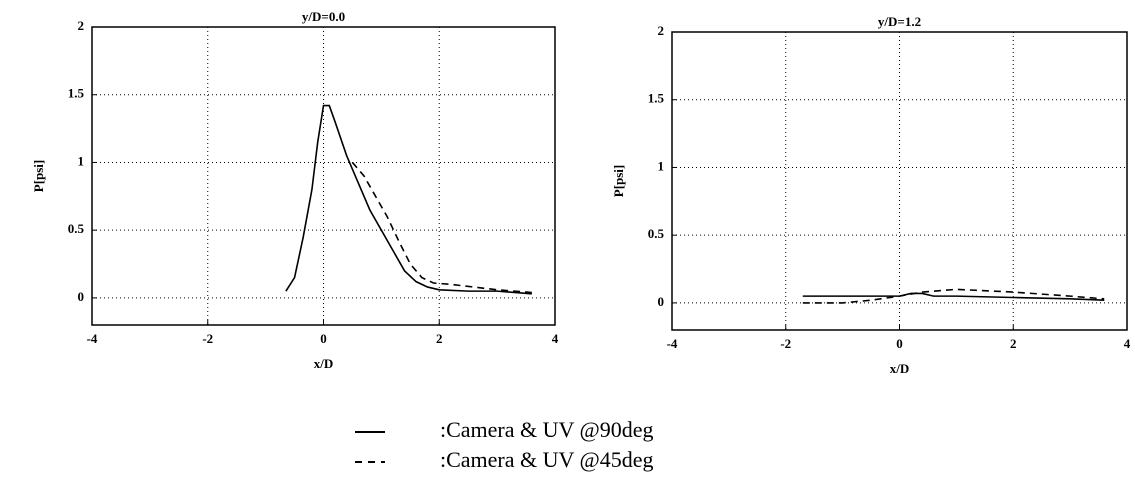 This screenshot has width=1135, height=500. What do you see at coordinates (899, 21) in the screenshot?
I see `chart-title: y/D=1.2` at bounding box center [899, 21].